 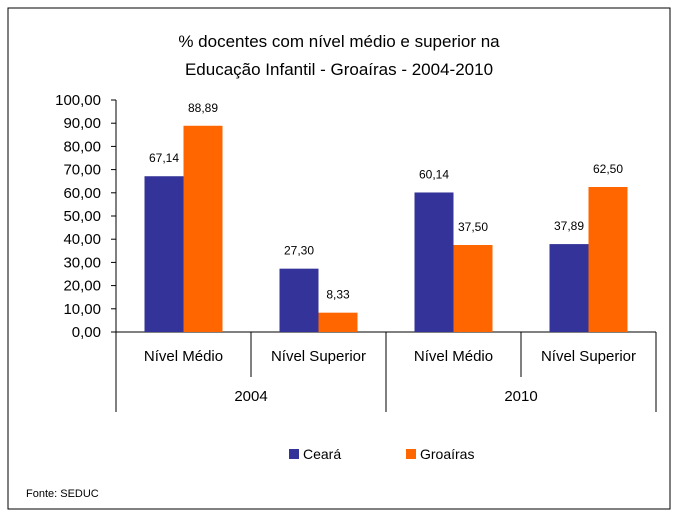 I want to click on x-group-label: 2010, so click(x=520, y=396).